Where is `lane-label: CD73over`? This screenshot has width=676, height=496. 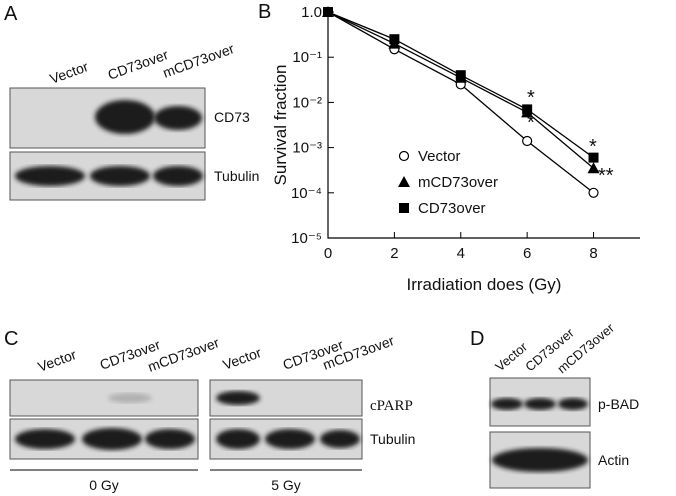 lane-label: CD73over is located at coordinates (138, 64).